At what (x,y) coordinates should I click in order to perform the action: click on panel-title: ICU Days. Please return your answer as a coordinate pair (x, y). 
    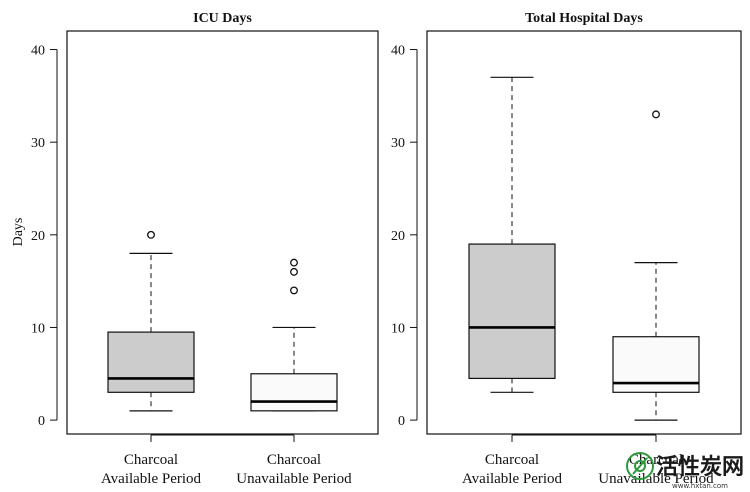
    Looking at the image, I should click on (222, 18).